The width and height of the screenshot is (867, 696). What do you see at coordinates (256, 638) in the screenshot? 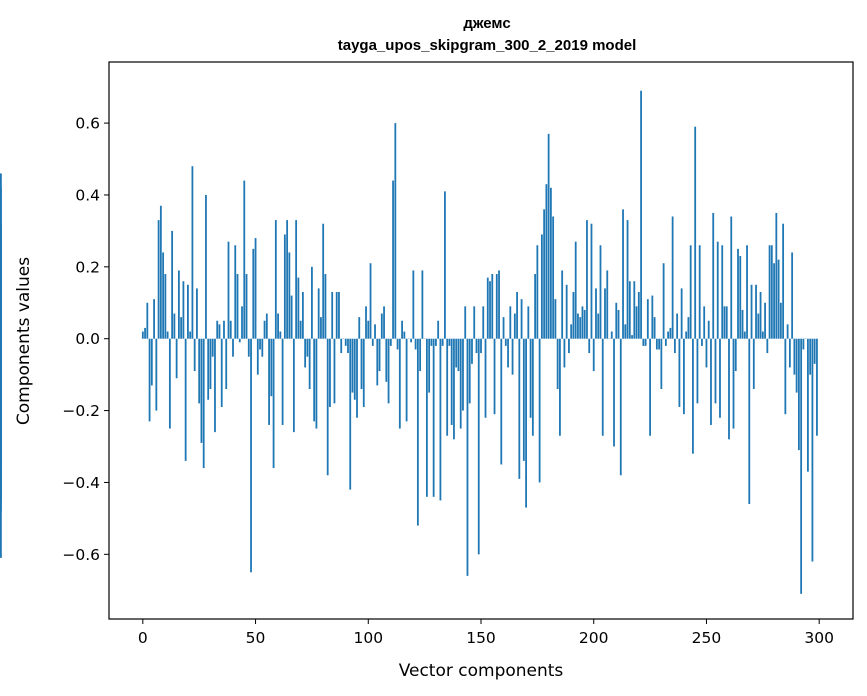
I see `x-tick-label: 50` at bounding box center [256, 638].